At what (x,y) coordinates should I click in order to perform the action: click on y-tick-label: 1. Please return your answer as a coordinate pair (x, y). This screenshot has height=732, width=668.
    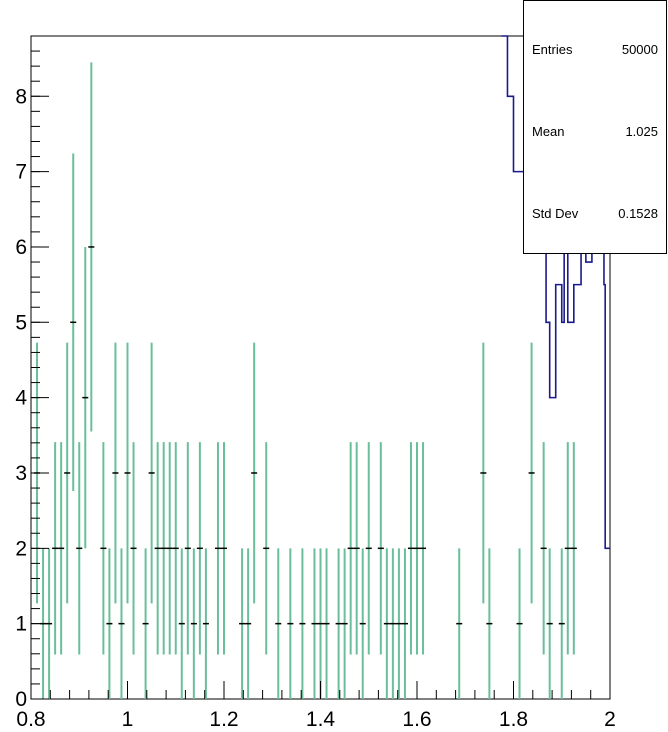
    Looking at the image, I should click on (21, 624).